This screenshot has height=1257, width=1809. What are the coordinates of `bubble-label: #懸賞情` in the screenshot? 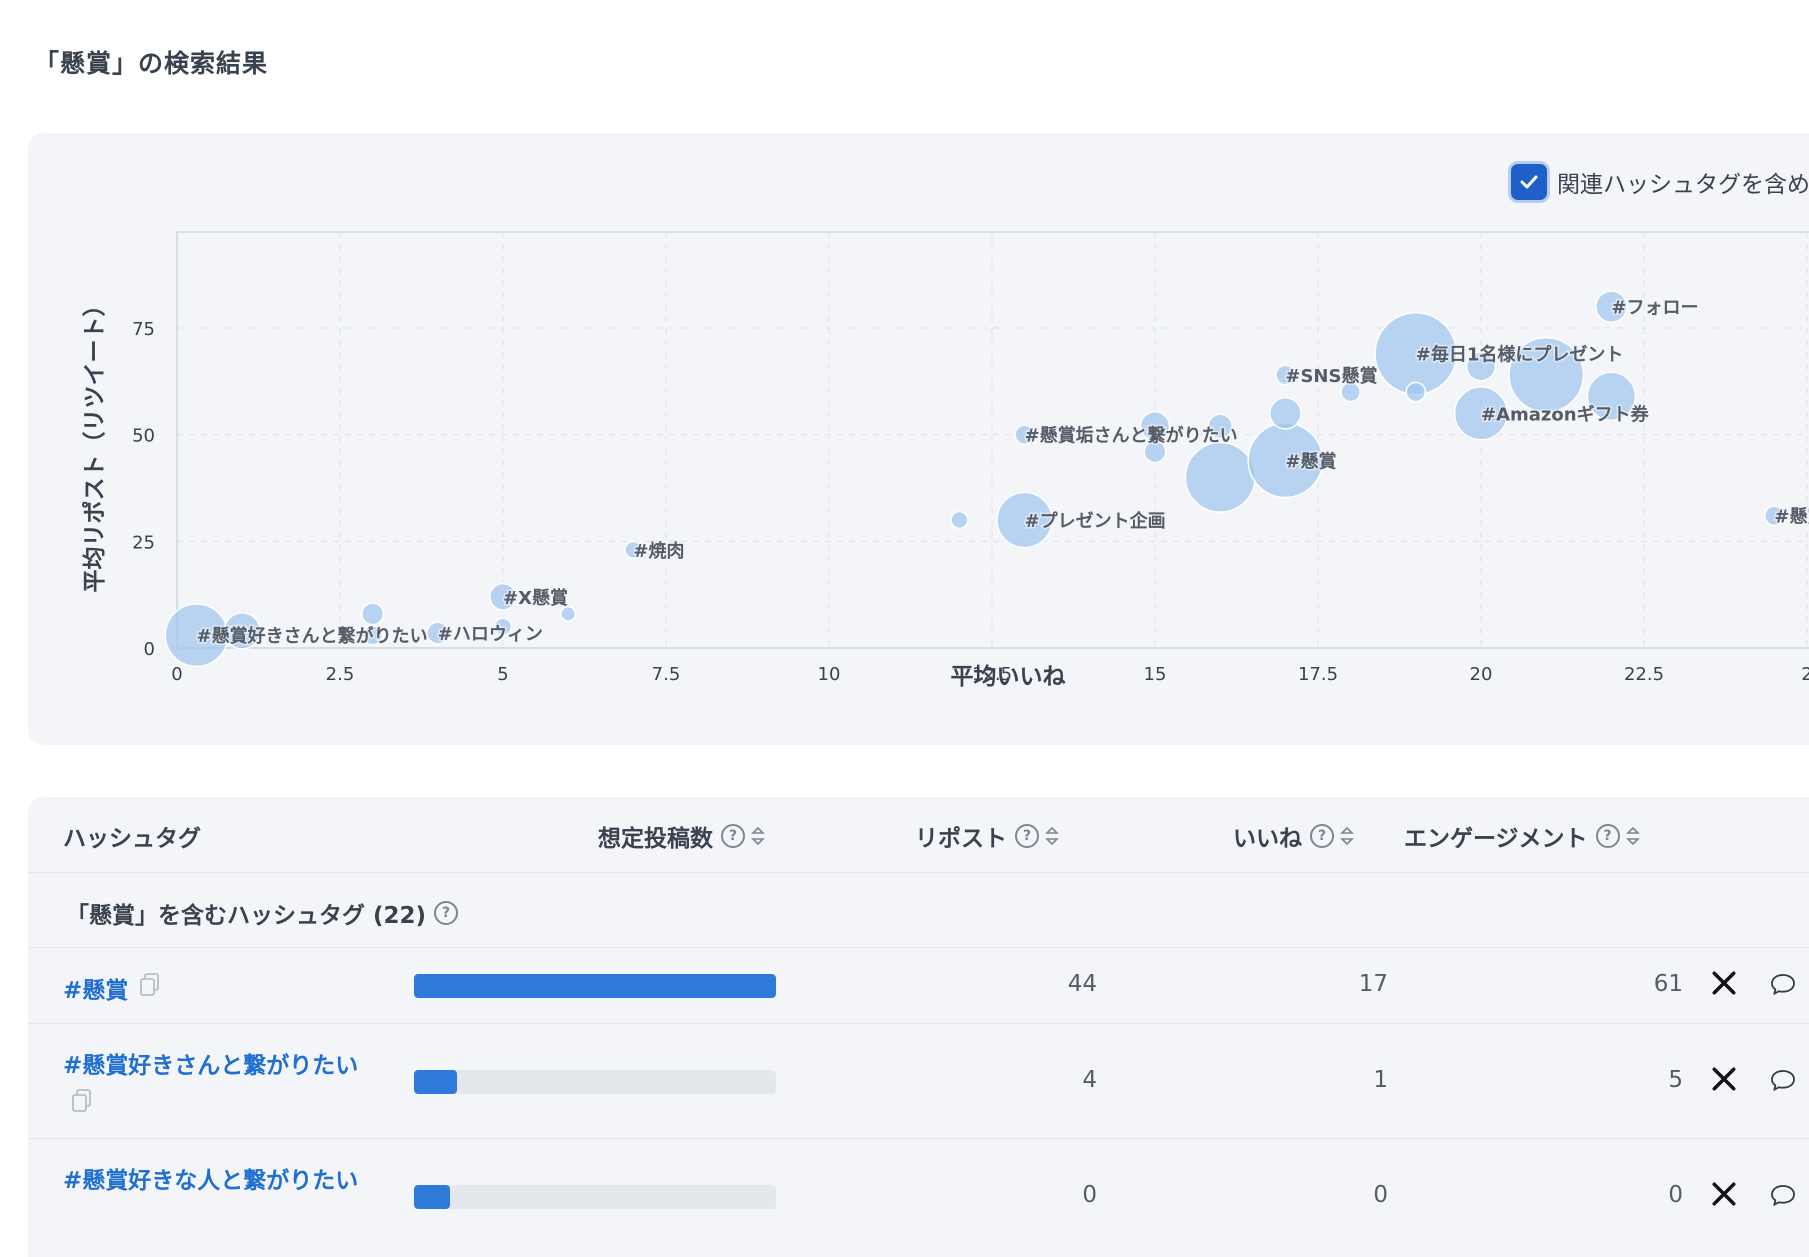 It's located at (1791, 517).